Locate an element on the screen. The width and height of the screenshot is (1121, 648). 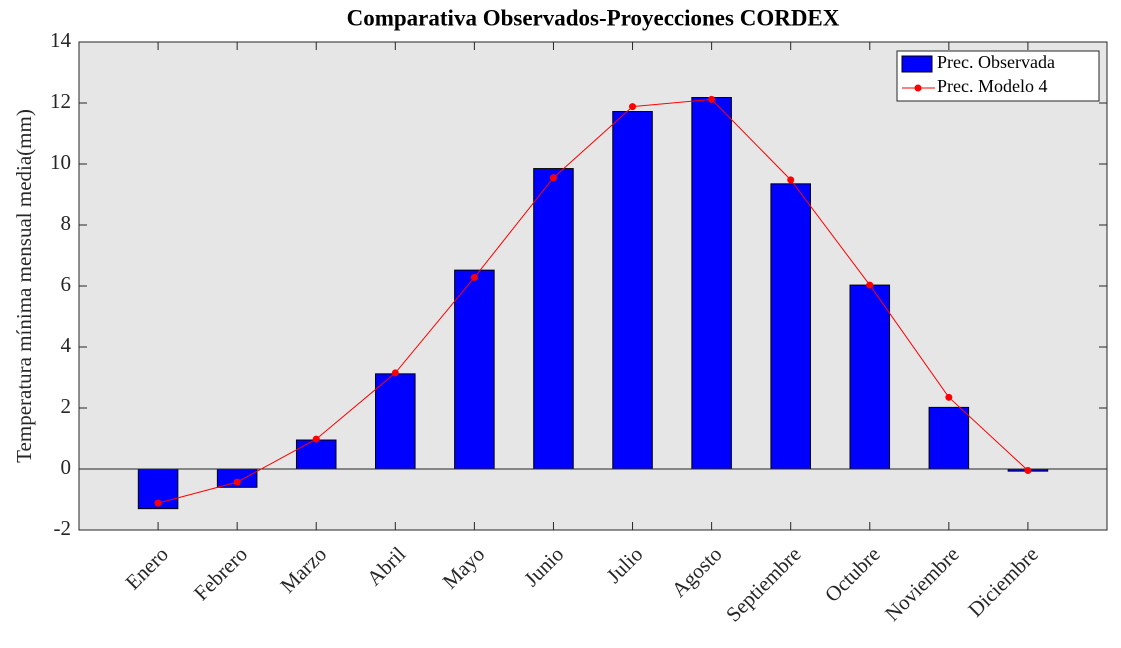
y-tick-label: 8 is located at coordinates (66, 223).